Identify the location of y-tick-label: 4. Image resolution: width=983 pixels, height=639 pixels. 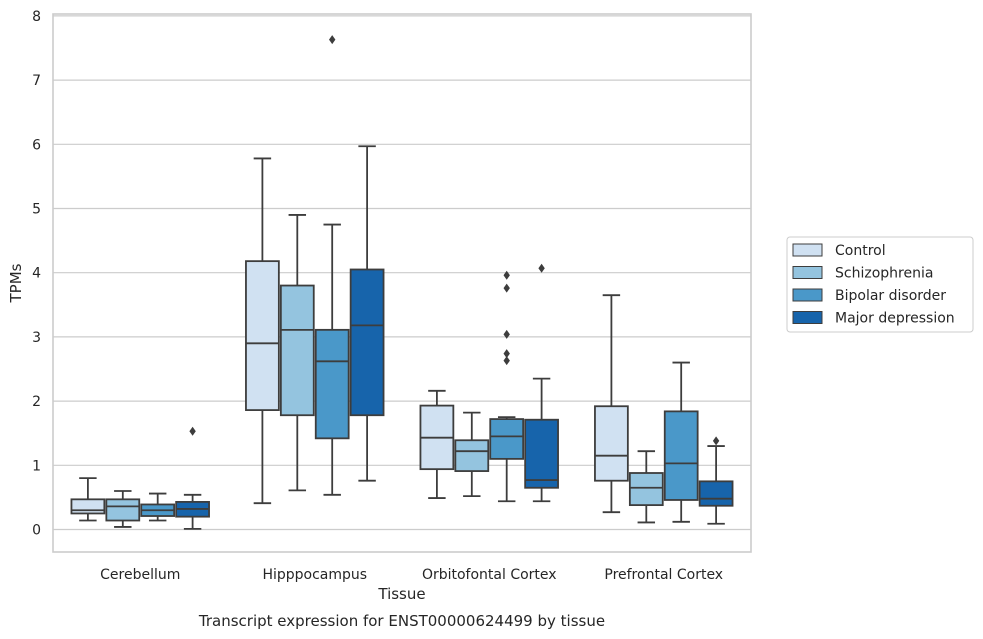
(36, 274).